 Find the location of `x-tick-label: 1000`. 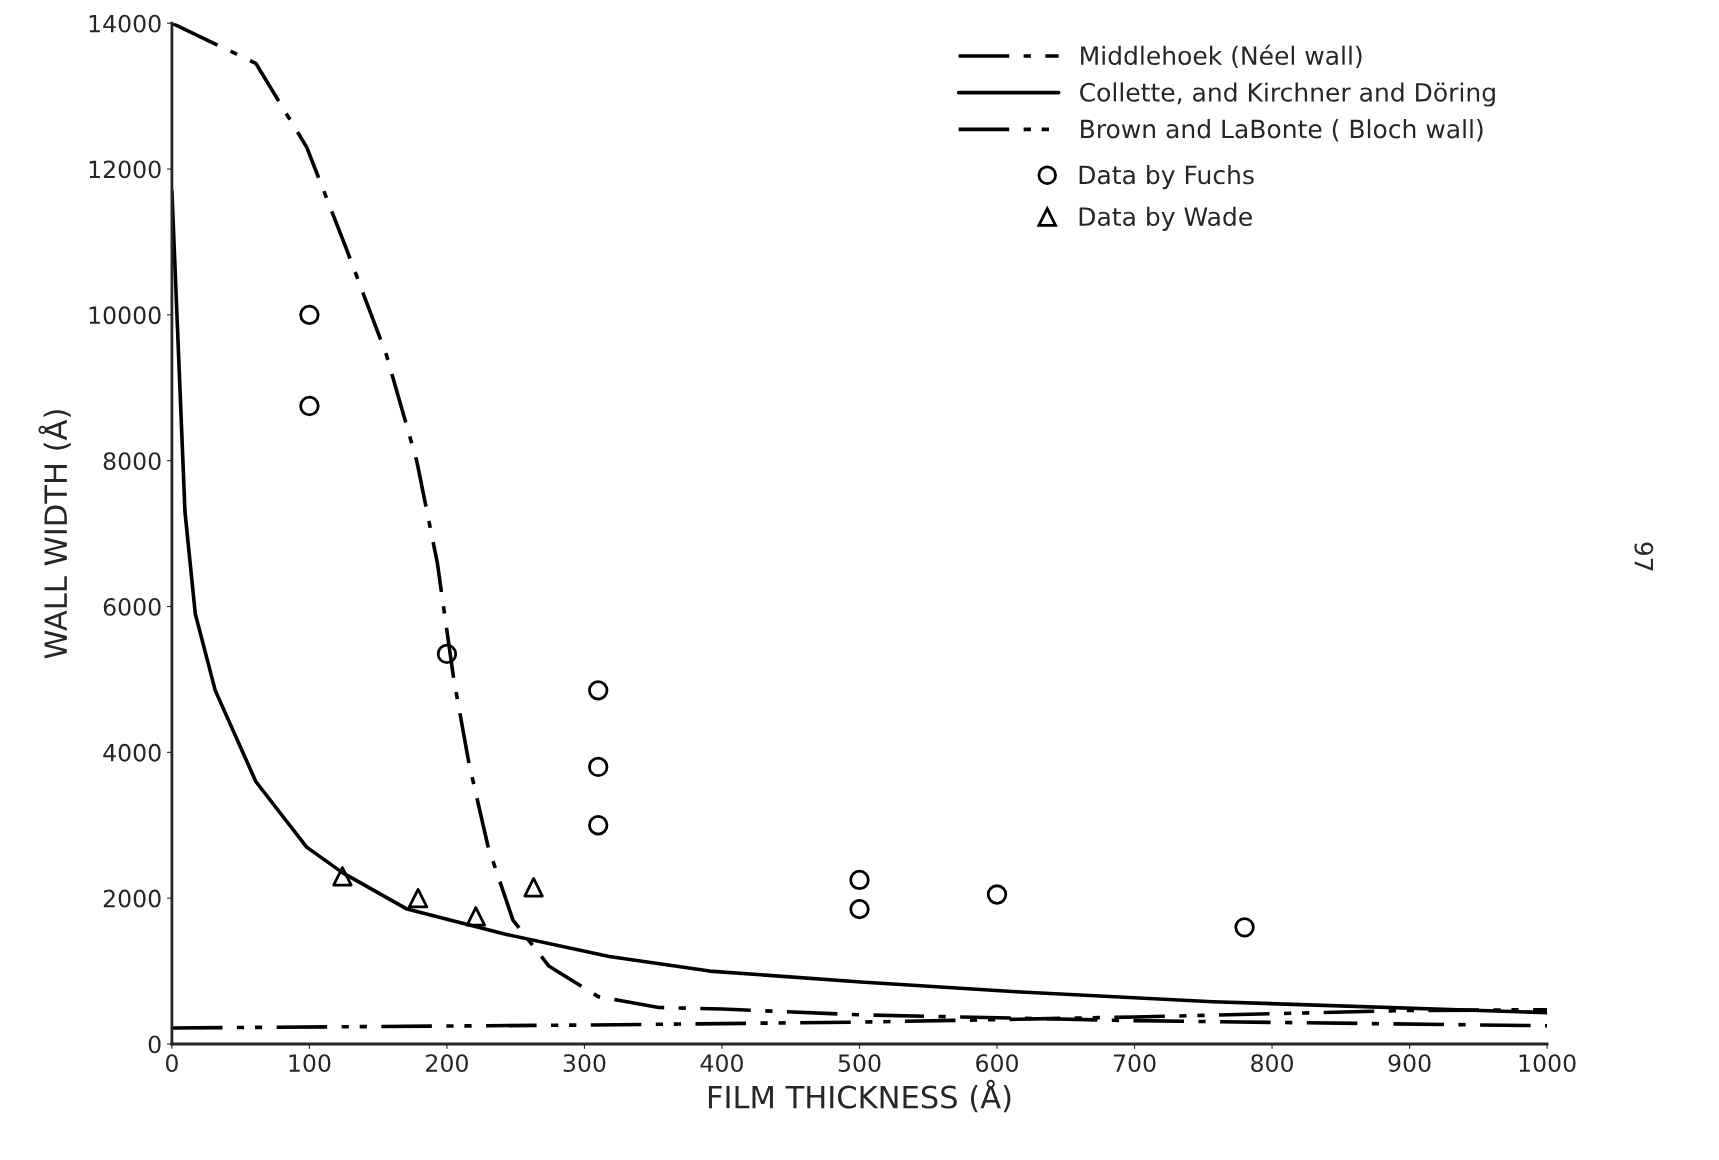

x-tick-label: 1000 is located at coordinates (1547, 1063).